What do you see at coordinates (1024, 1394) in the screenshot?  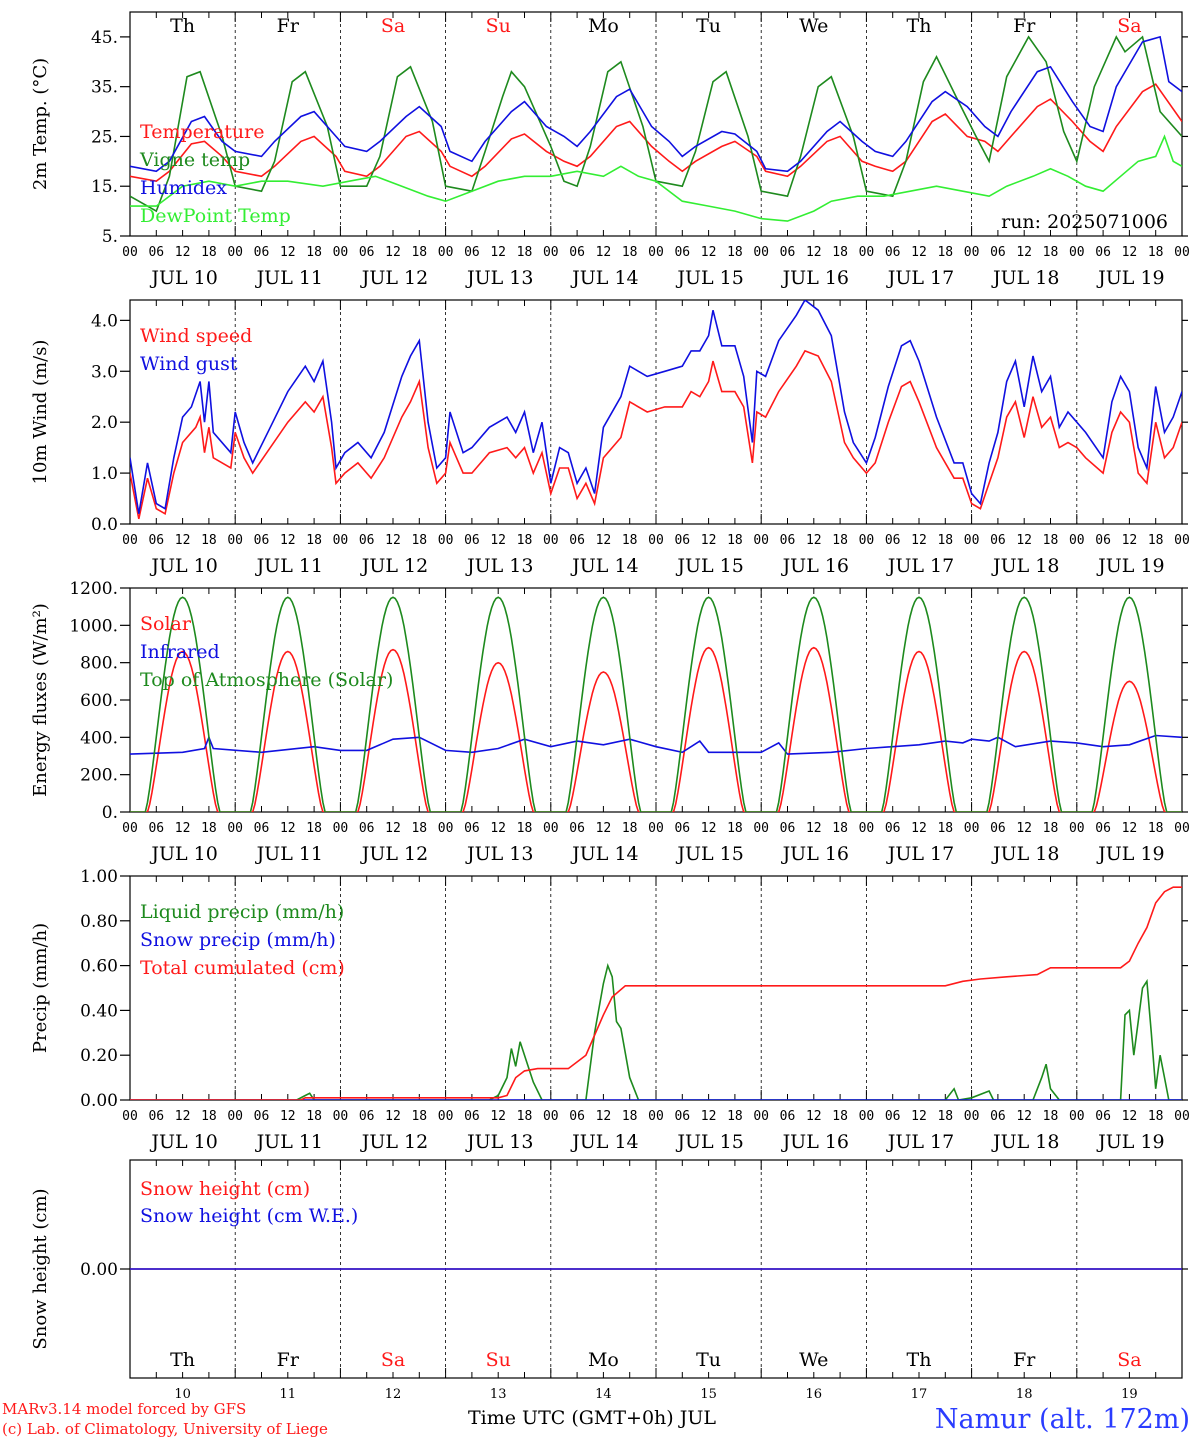 I see `day-number-label: 18` at bounding box center [1024, 1394].